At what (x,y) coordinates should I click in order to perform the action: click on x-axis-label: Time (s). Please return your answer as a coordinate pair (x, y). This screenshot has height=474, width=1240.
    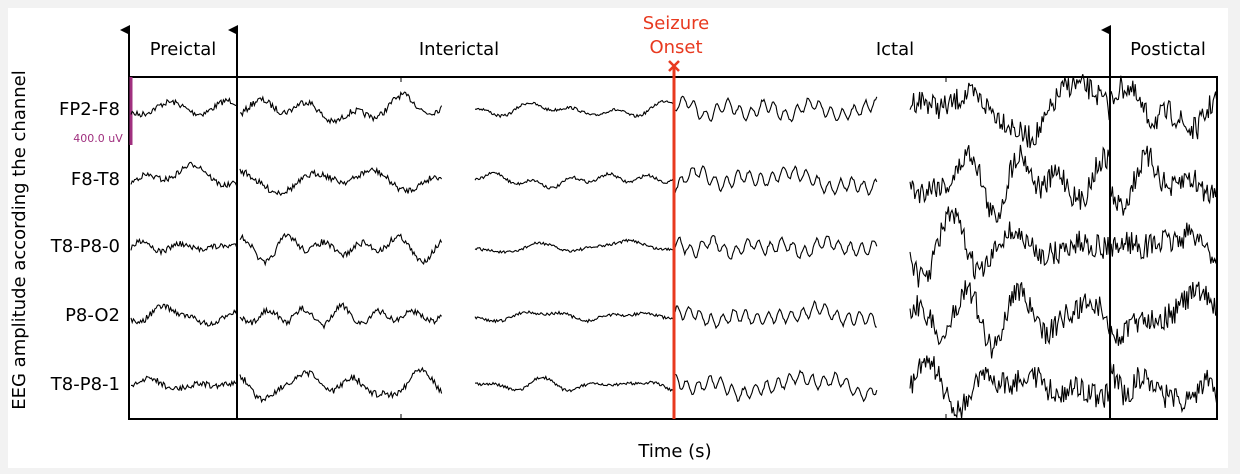
    Looking at the image, I should click on (674, 451).